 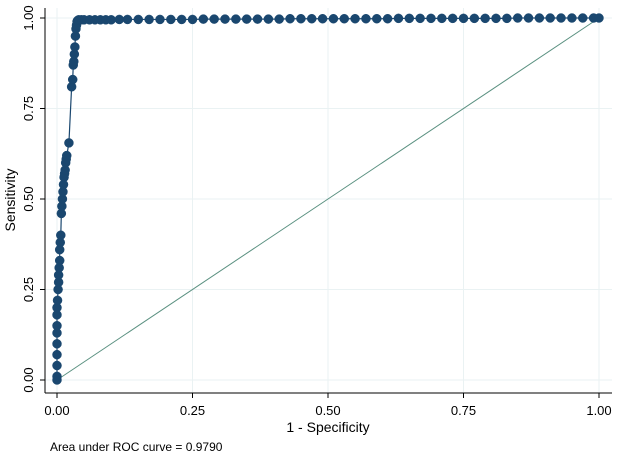 What do you see at coordinates (10, 199) in the screenshot?
I see `y-axis-label: Sensitivity` at bounding box center [10, 199].